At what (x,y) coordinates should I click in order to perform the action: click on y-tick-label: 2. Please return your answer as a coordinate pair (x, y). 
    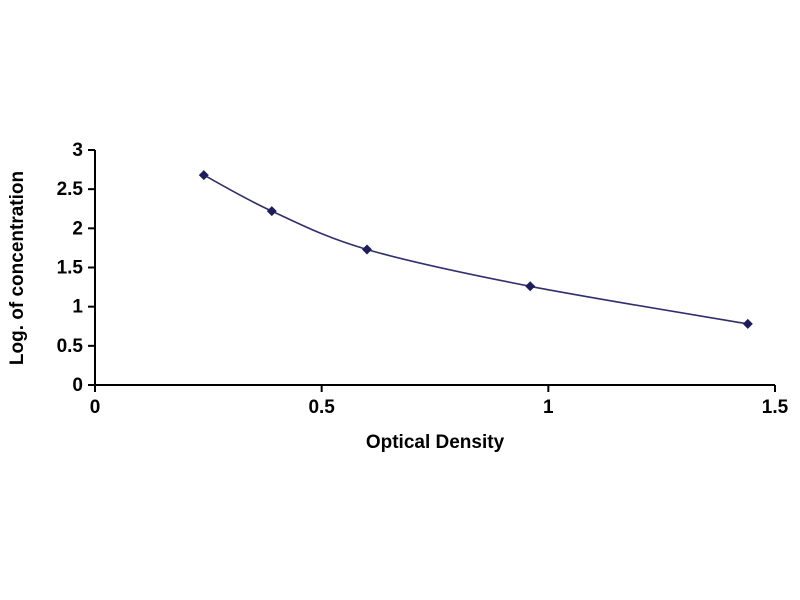
    Looking at the image, I should click on (77, 228).